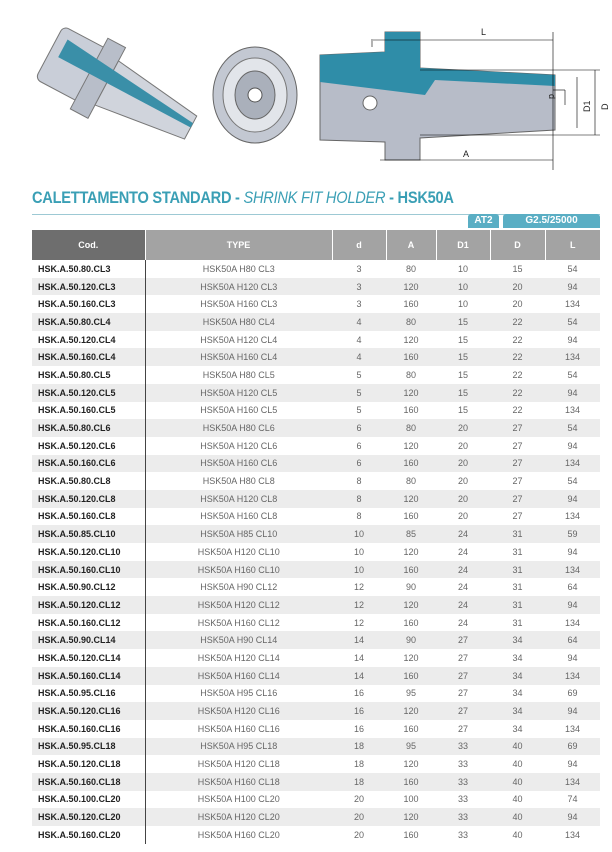  Describe the element at coordinates (359, 746) in the screenshot. I see `cell-d: 18` at that location.